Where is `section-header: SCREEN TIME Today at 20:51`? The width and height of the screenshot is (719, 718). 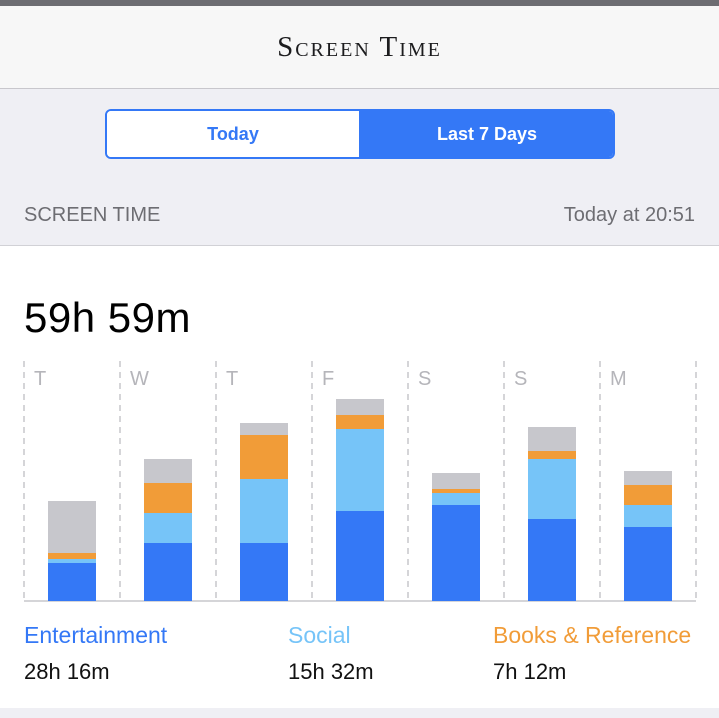 section-header: SCREEN TIME Today at 20:51 is located at coordinates (359, 215).